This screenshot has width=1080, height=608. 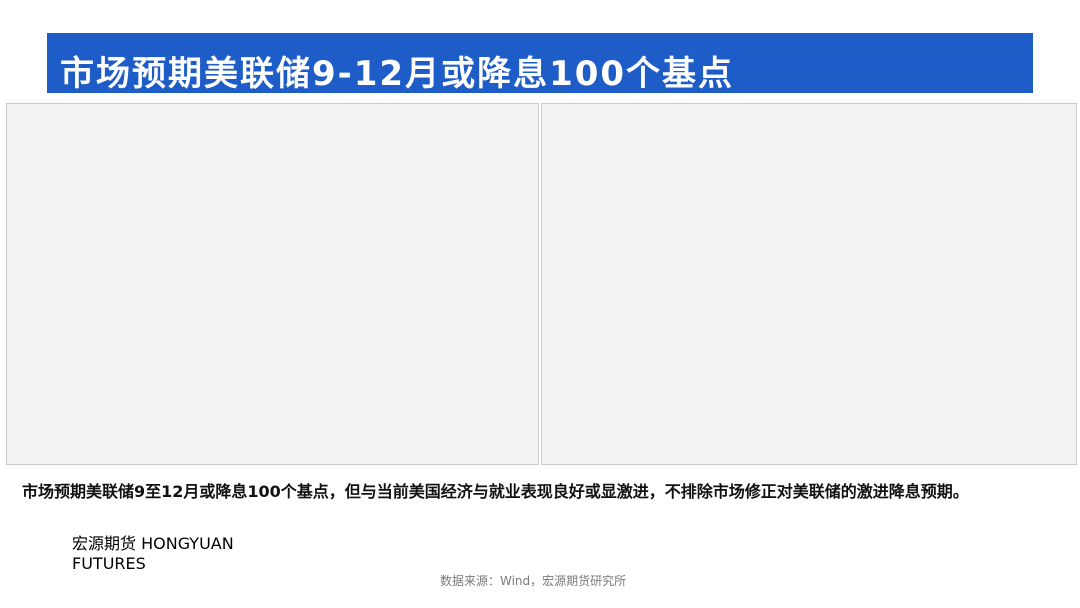 I want to click on slide-title: 市场预期美联储9-12月或降息100个基点, so click(x=397, y=74).